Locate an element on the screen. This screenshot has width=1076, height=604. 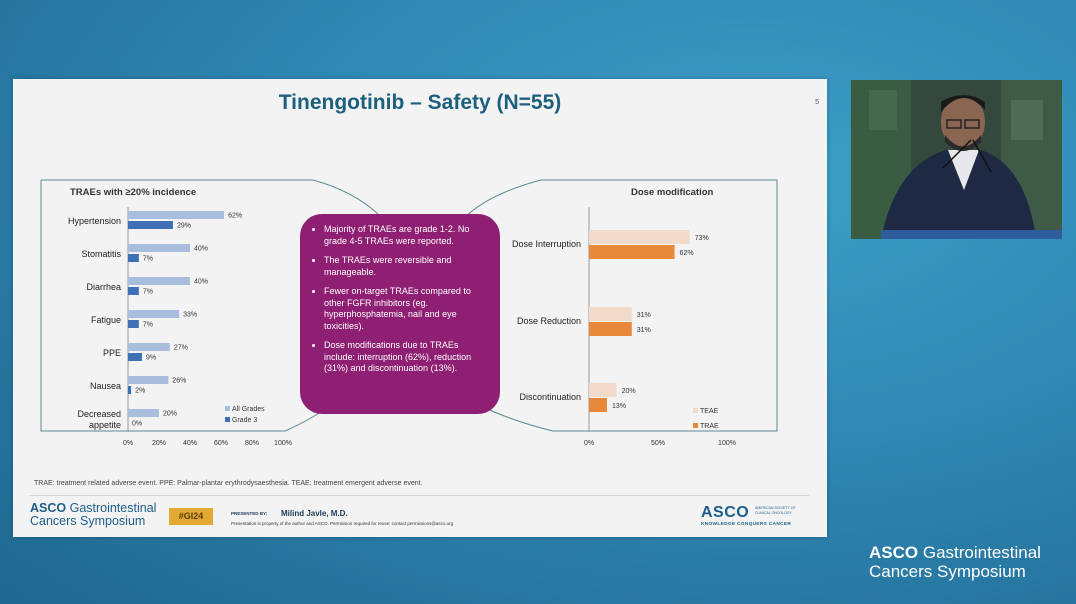
asco-logo-text: ASCO is located at coordinates (725, 512).